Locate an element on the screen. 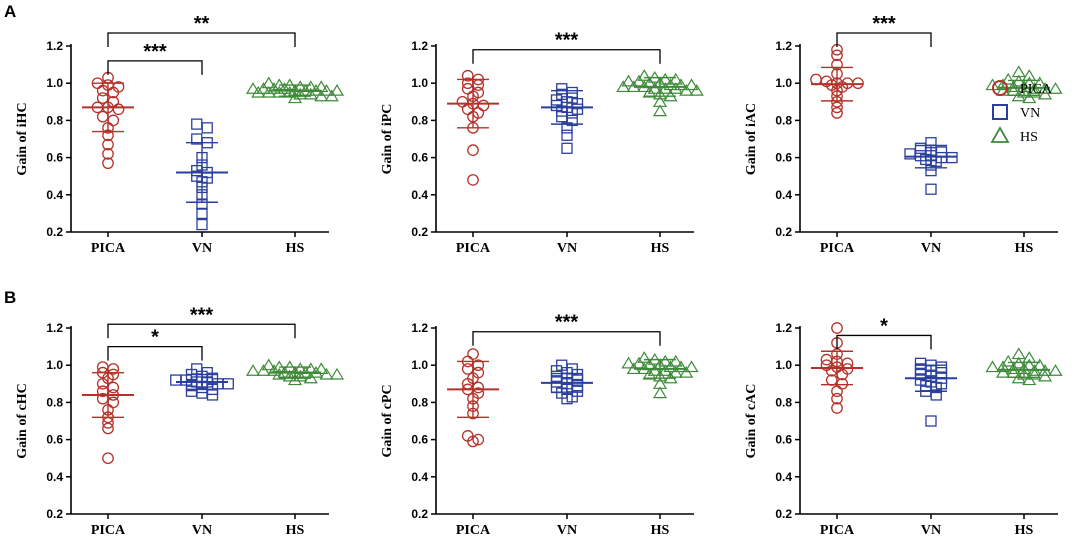 The image size is (1084, 538). y-axis-label: Gain of cPC is located at coordinates (387, 420).